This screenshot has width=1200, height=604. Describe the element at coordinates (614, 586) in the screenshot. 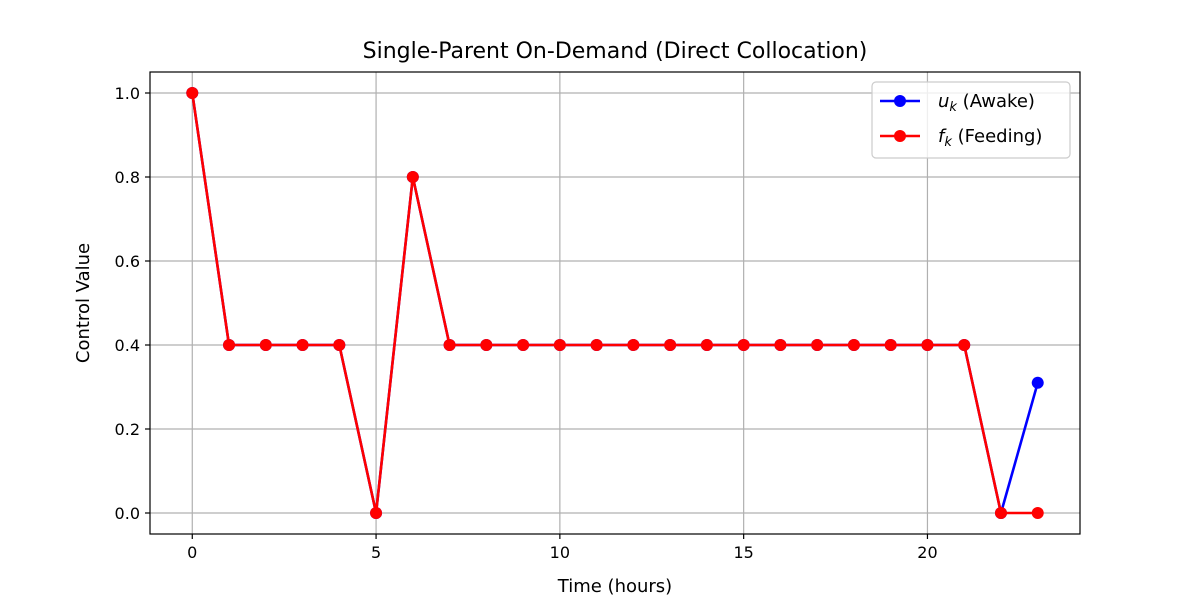

I see `x-axis-label: Time (hours)` at that location.